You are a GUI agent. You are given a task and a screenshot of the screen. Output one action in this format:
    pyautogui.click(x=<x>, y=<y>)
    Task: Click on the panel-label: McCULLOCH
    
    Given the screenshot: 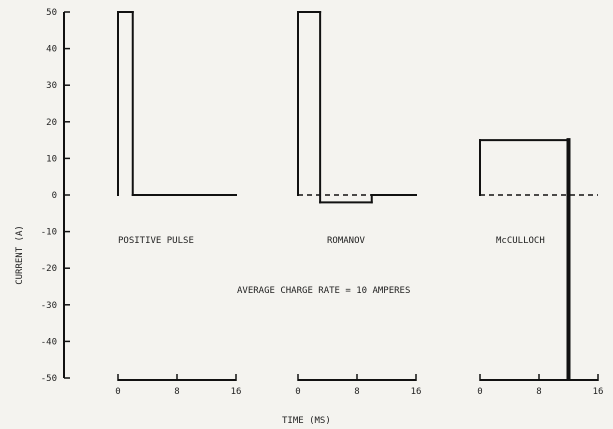 What is the action you would take?
    pyautogui.click(x=520, y=241)
    